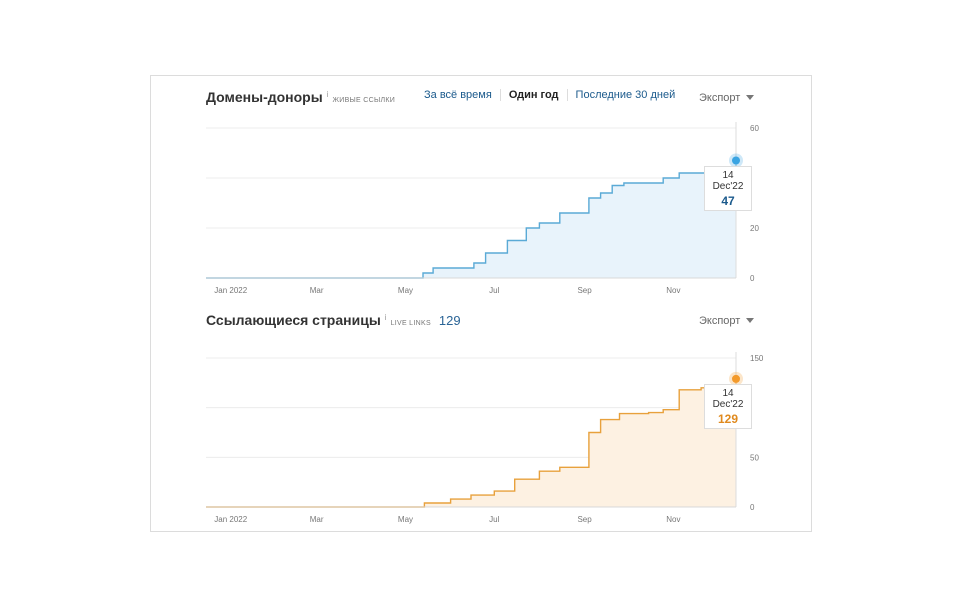  What do you see at coordinates (728, 201) in the screenshot?
I see `tooltip-value: 47` at bounding box center [728, 201].